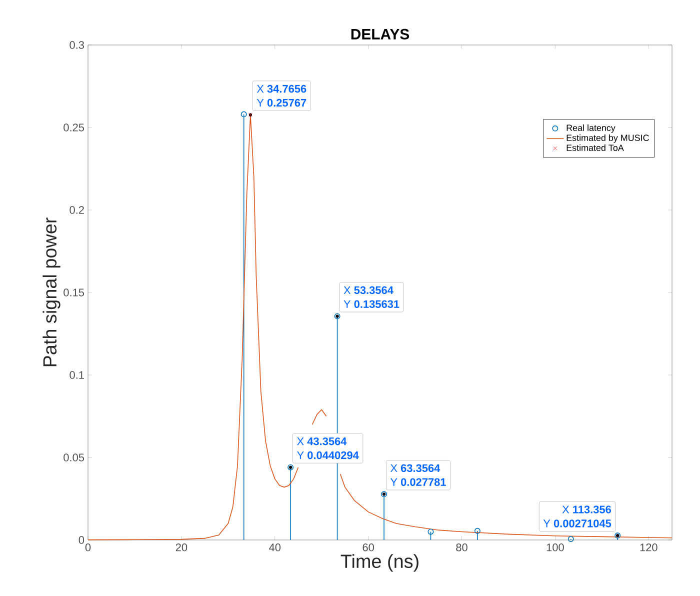 The height and width of the screenshot is (596, 700). I want to click on y-tick-label: 0, so click(81, 540).